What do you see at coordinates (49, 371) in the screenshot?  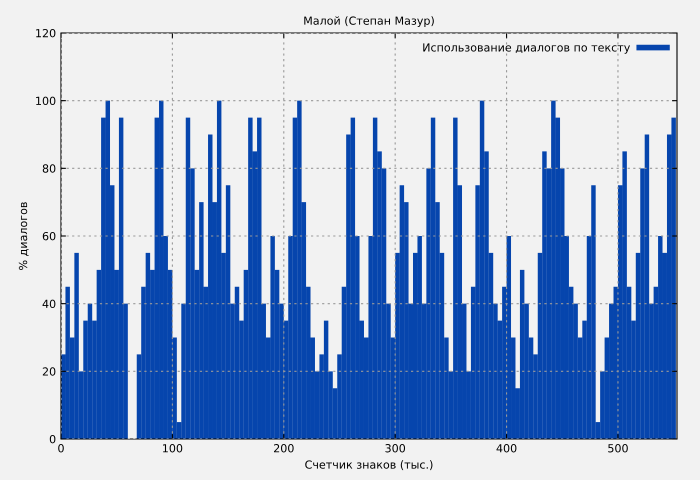 I see `y-tick-label: 20` at bounding box center [49, 371].